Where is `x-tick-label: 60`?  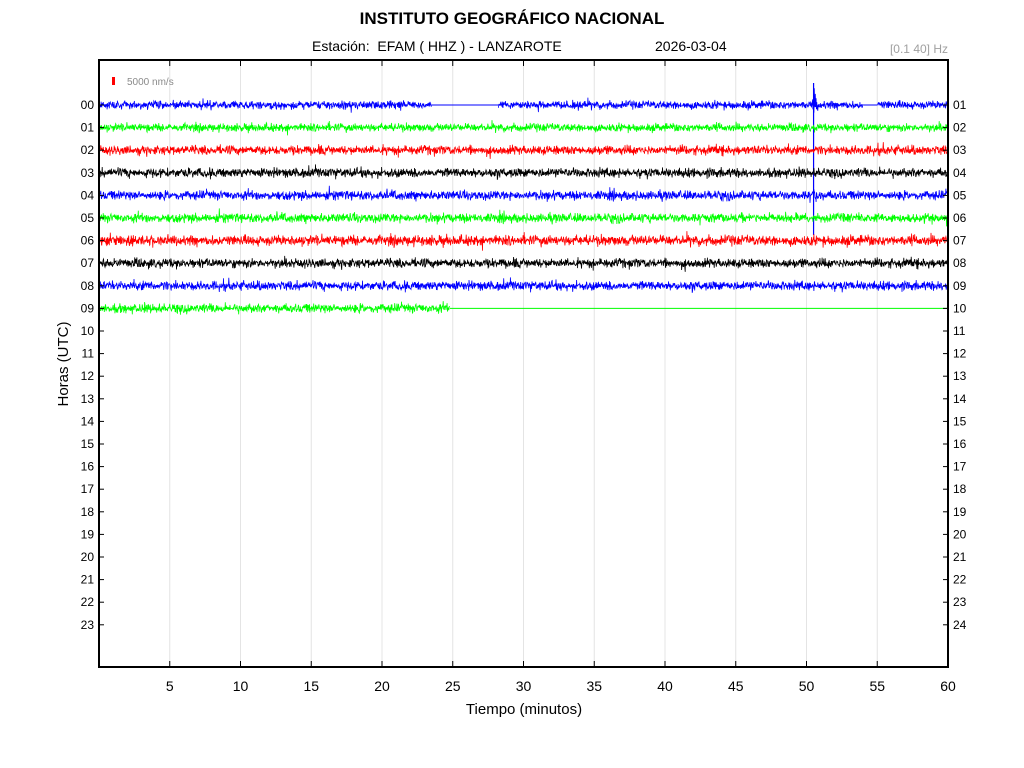
x-tick-label: 60 is located at coordinates (948, 686).